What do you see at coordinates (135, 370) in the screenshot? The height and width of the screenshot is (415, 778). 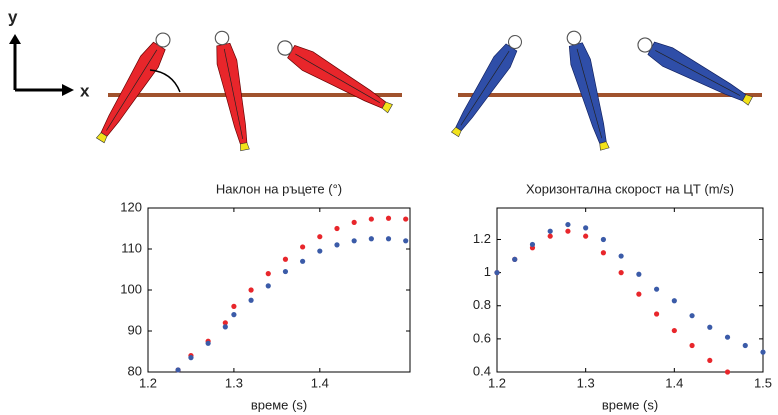 I see `y-tick-label: 80` at bounding box center [135, 370].